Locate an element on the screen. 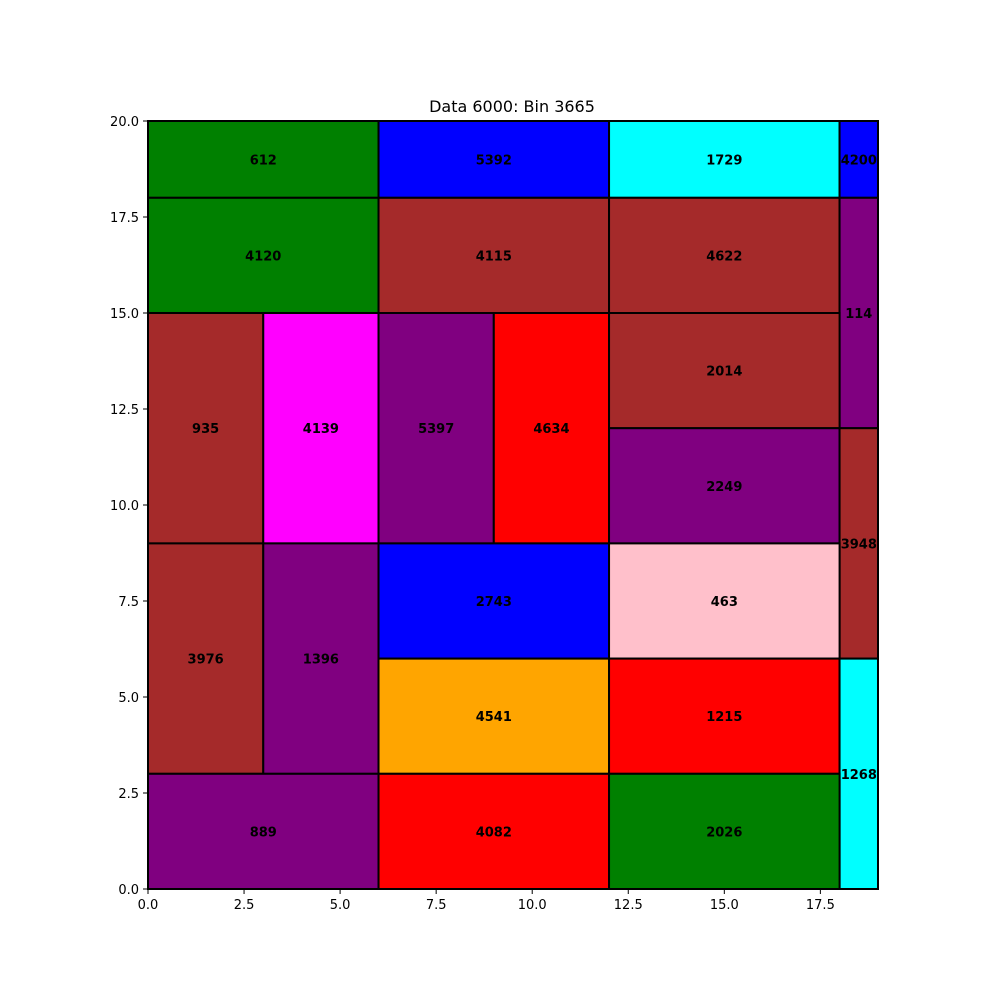 This screenshot has height=1004, width=1000. rect-2014 is located at coordinates (724, 371).